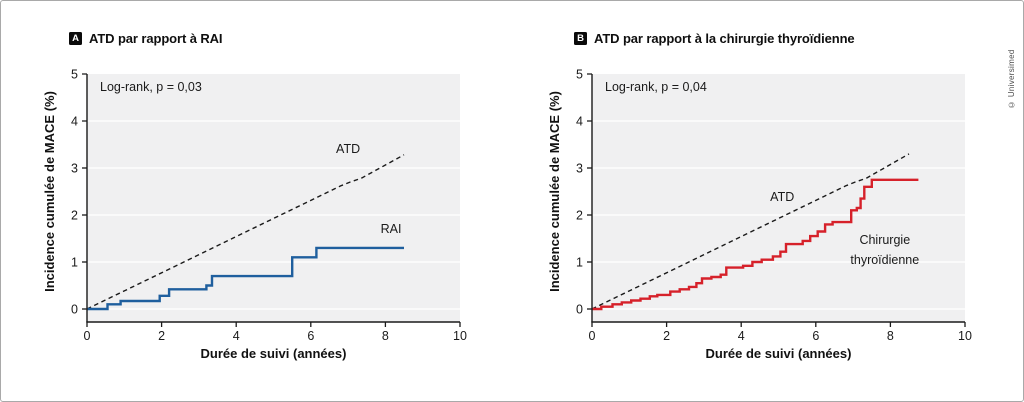 The image size is (1024, 402). Describe the element at coordinates (580, 38) in the screenshot. I see `panel-b-badge: B` at that location.